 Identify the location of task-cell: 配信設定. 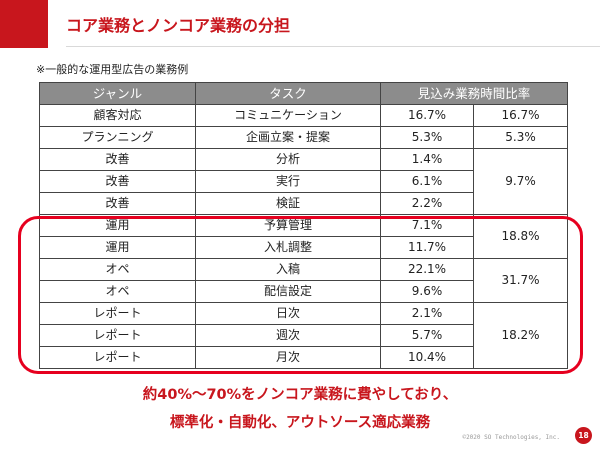
(288, 291).